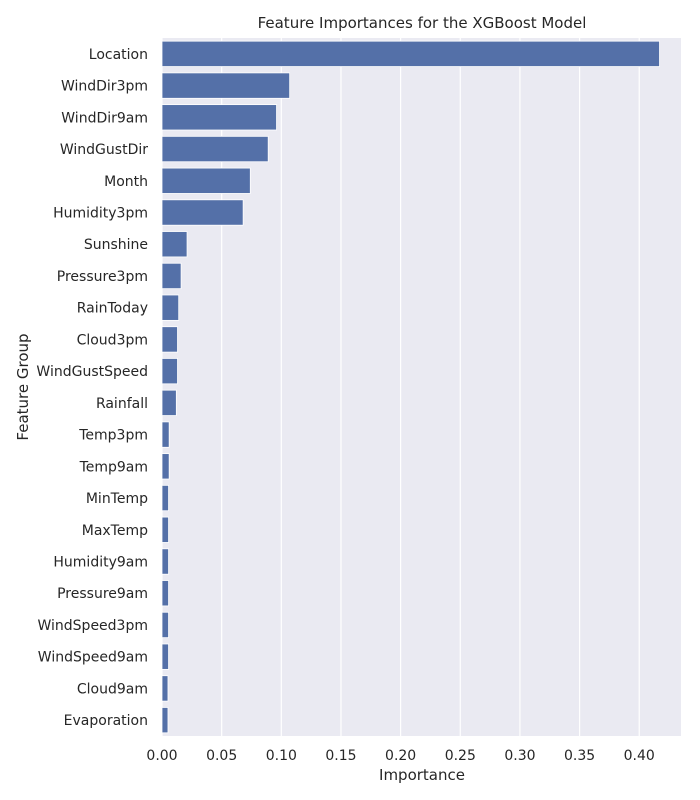 This screenshot has height=800, width=700. What do you see at coordinates (161, 756) in the screenshot?
I see `x-tick-label: 0.00` at bounding box center [161, 756].